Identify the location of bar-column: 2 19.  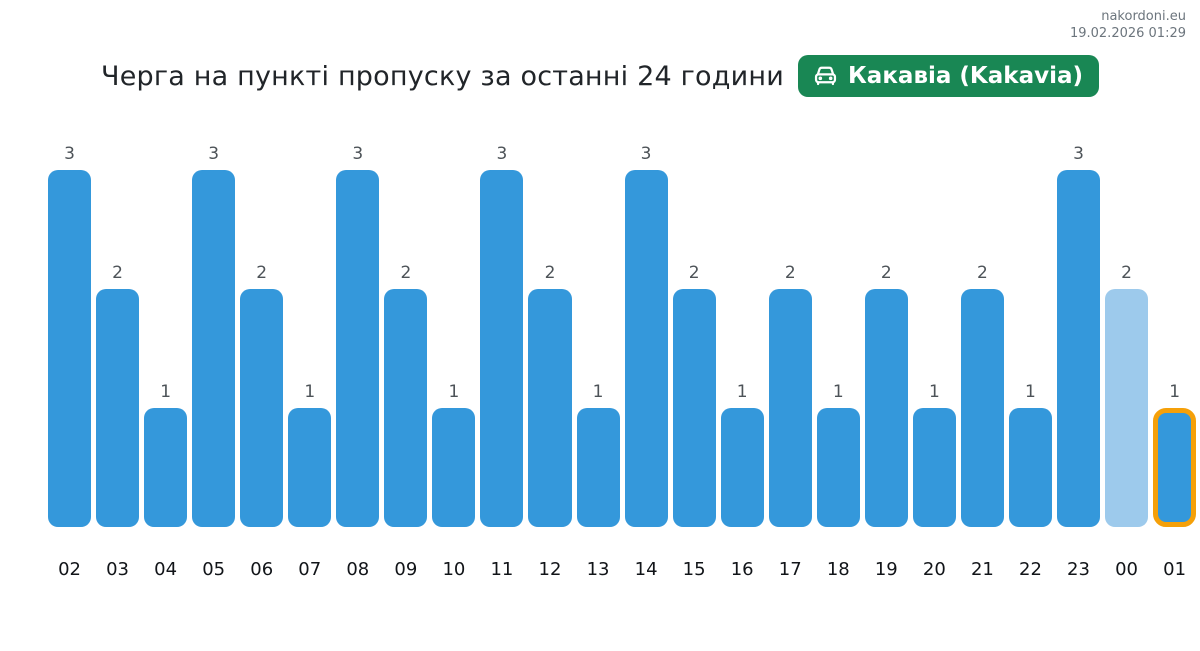
(886, 422).